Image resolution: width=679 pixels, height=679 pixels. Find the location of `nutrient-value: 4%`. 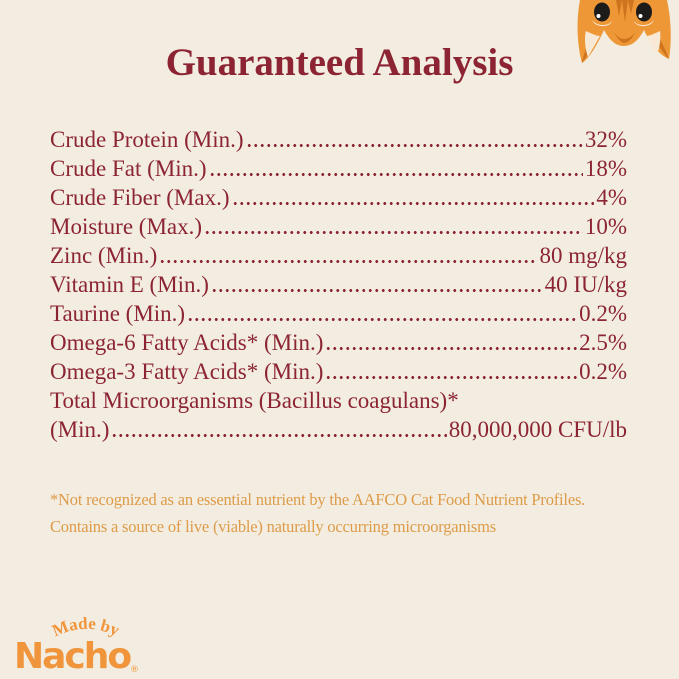

nutrient-value: 4% is located at coordinates (611, 197).